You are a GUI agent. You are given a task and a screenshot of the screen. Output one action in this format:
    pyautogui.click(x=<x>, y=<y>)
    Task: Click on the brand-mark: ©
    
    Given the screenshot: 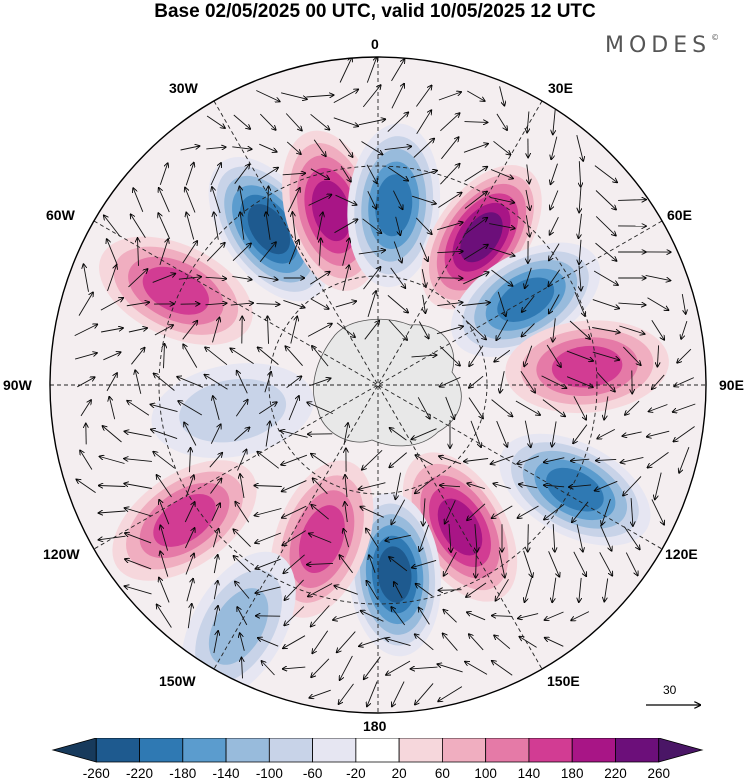 What is the action you would take?
    pyautogui.click(x=715, y=37)
    